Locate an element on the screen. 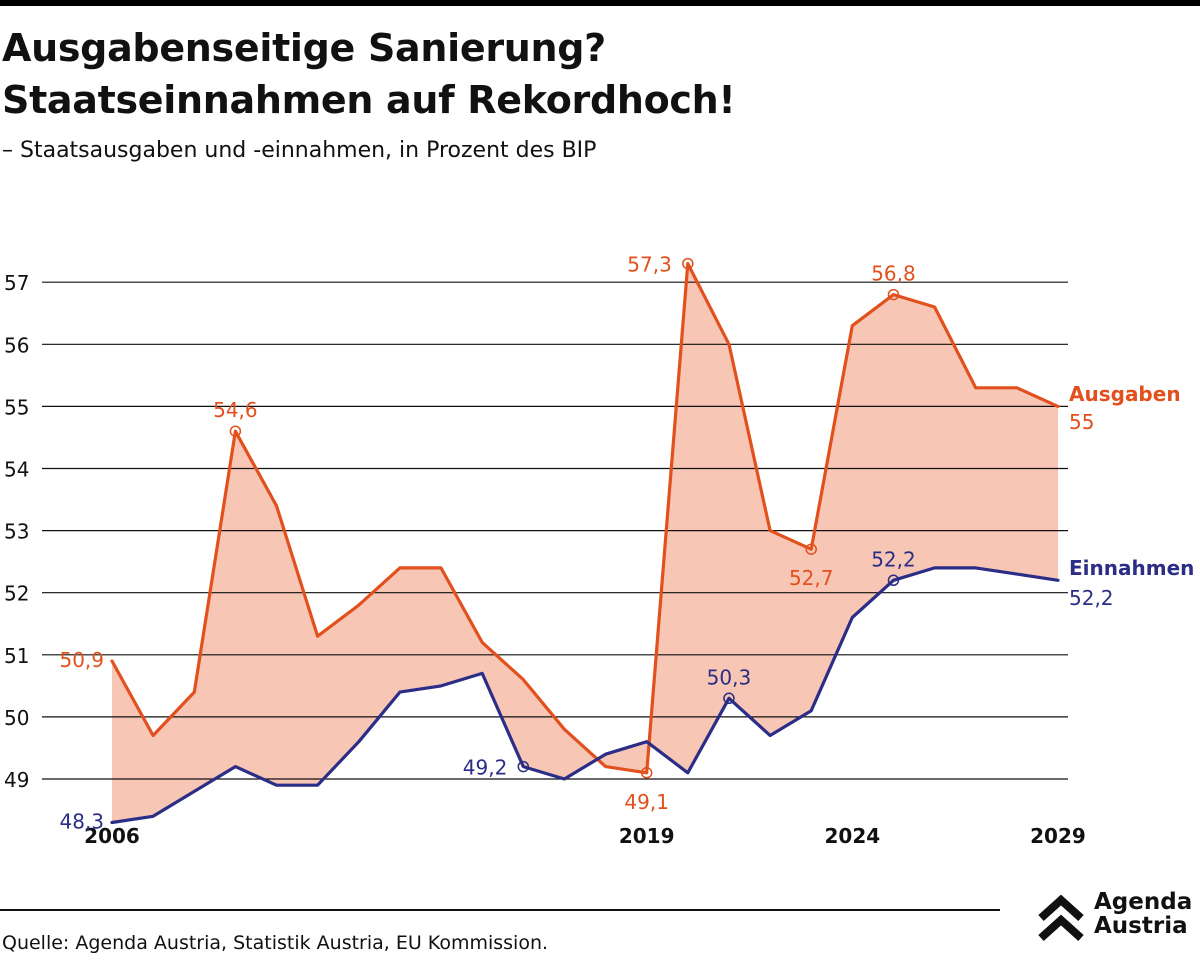  point-marker-ausgaben-2009 is located at coordinates (235, 431).